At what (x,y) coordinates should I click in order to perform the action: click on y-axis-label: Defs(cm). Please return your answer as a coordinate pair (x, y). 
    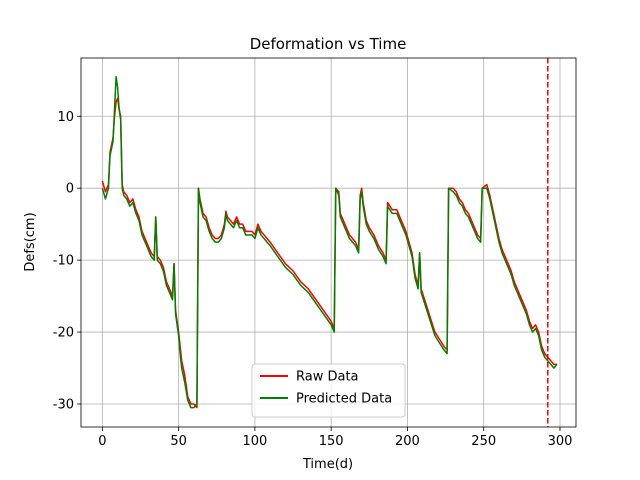
    Looking at the image, I should click on (30, 241).